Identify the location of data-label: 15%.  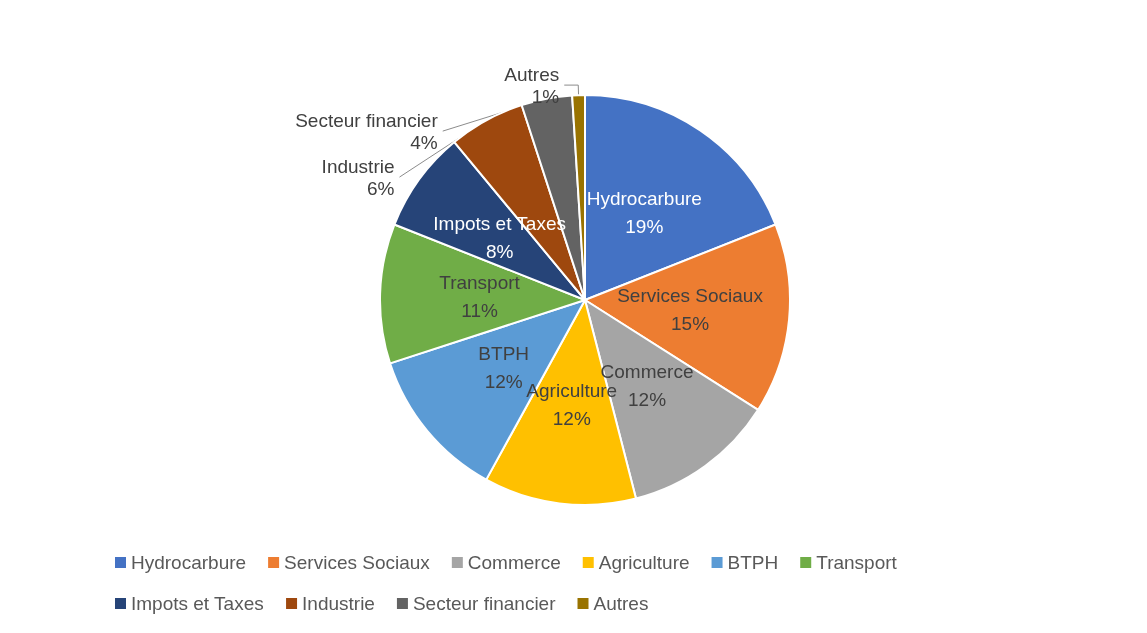
(690, 324).